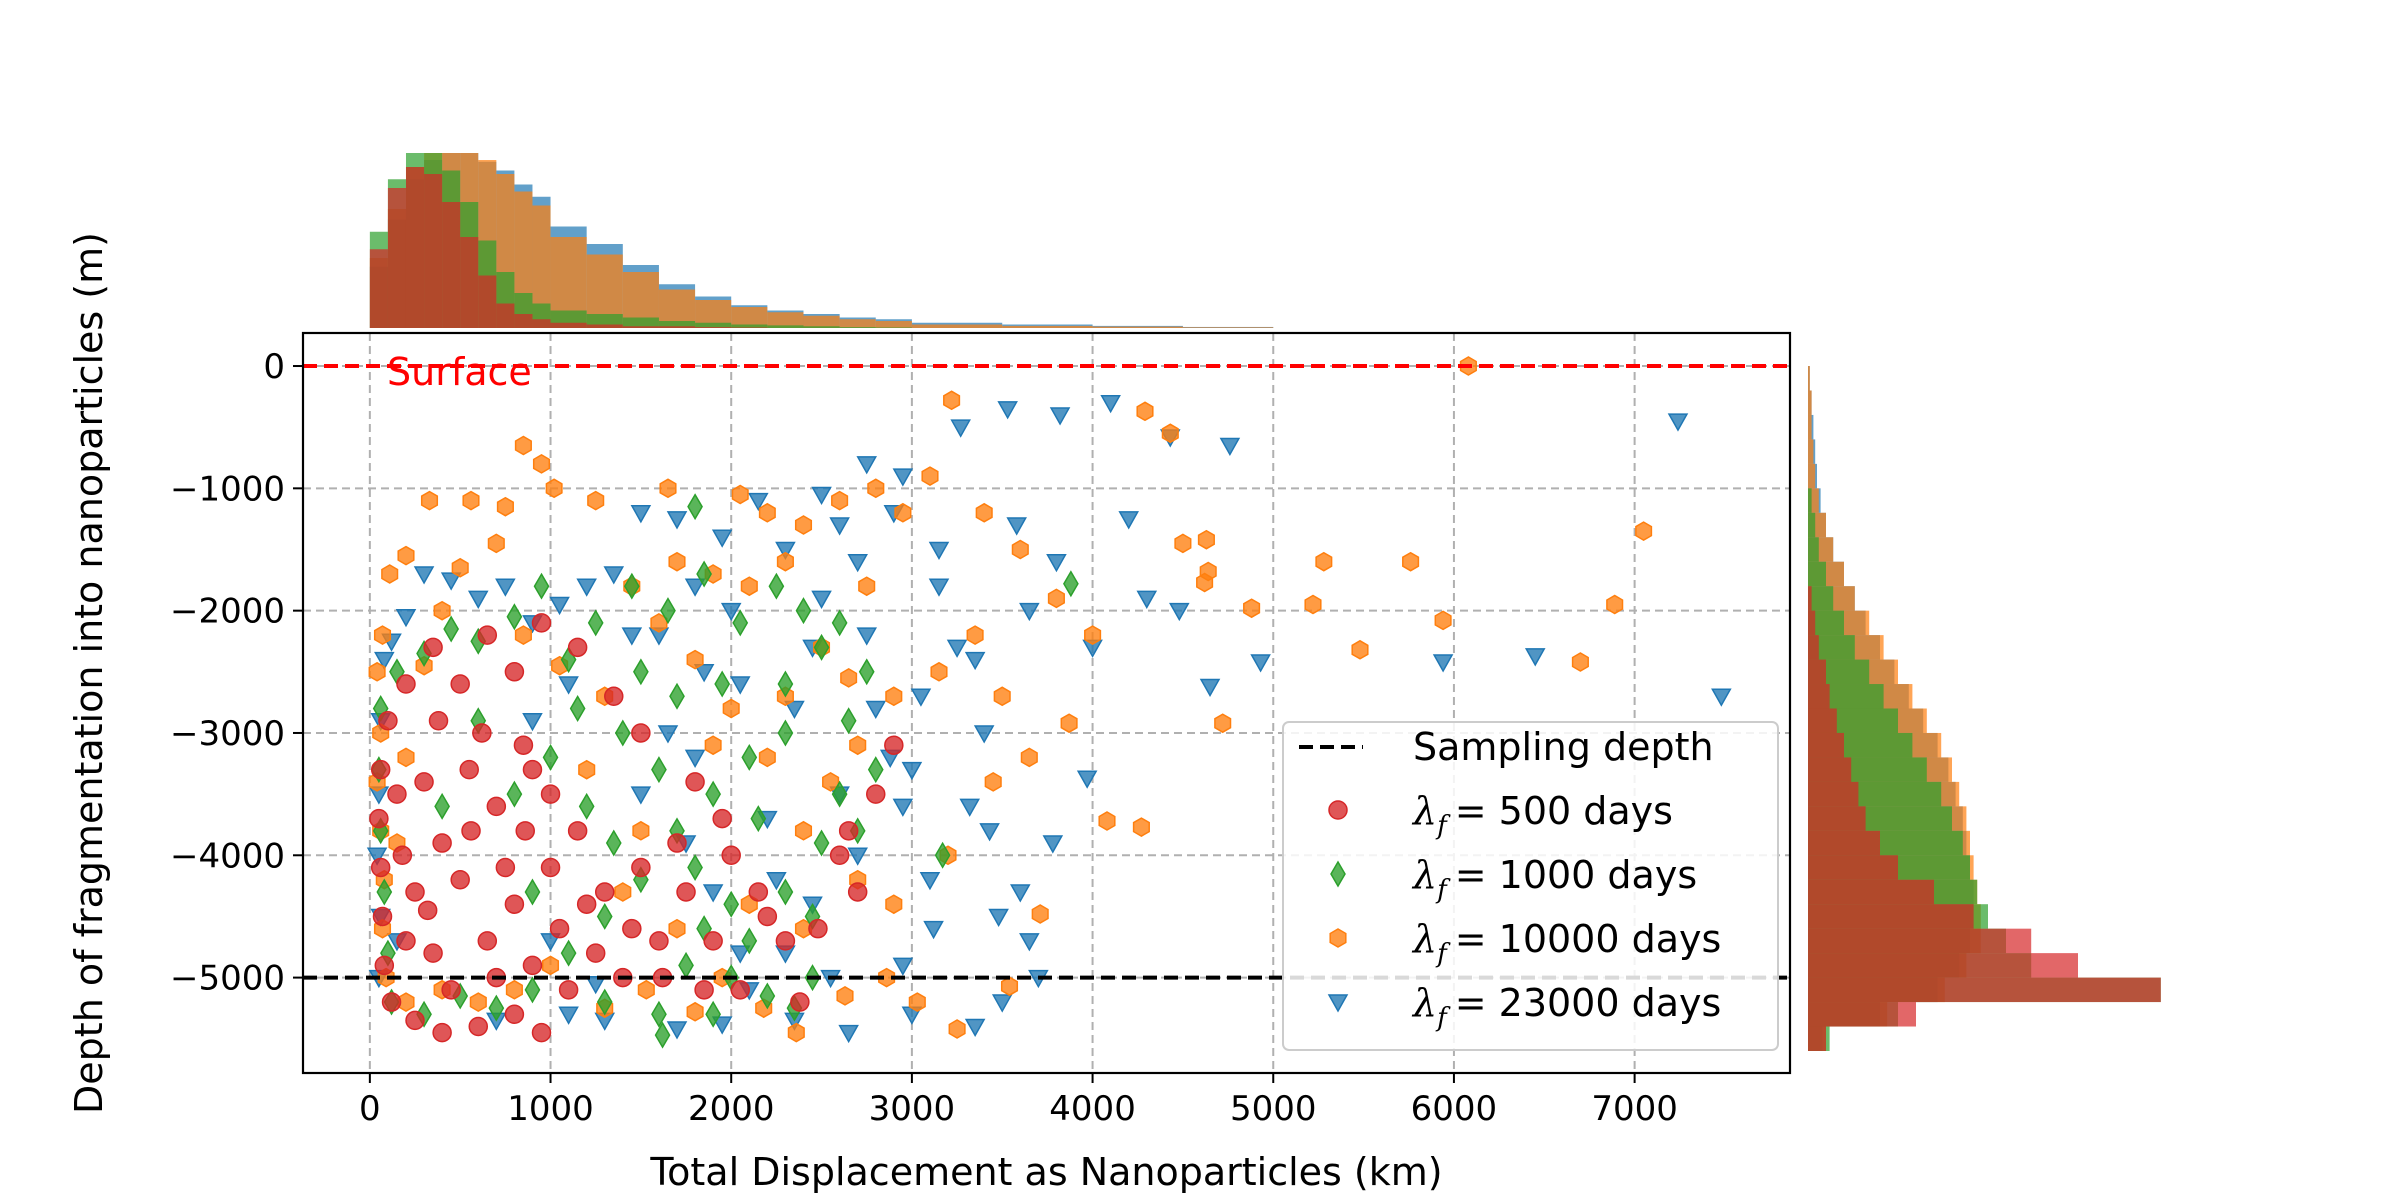 The width and height of the screenshot is (2400, 1200). Describe the element at coordinates (274, 367) in the screenshot. I see `y-tick-label: 0` at that location.